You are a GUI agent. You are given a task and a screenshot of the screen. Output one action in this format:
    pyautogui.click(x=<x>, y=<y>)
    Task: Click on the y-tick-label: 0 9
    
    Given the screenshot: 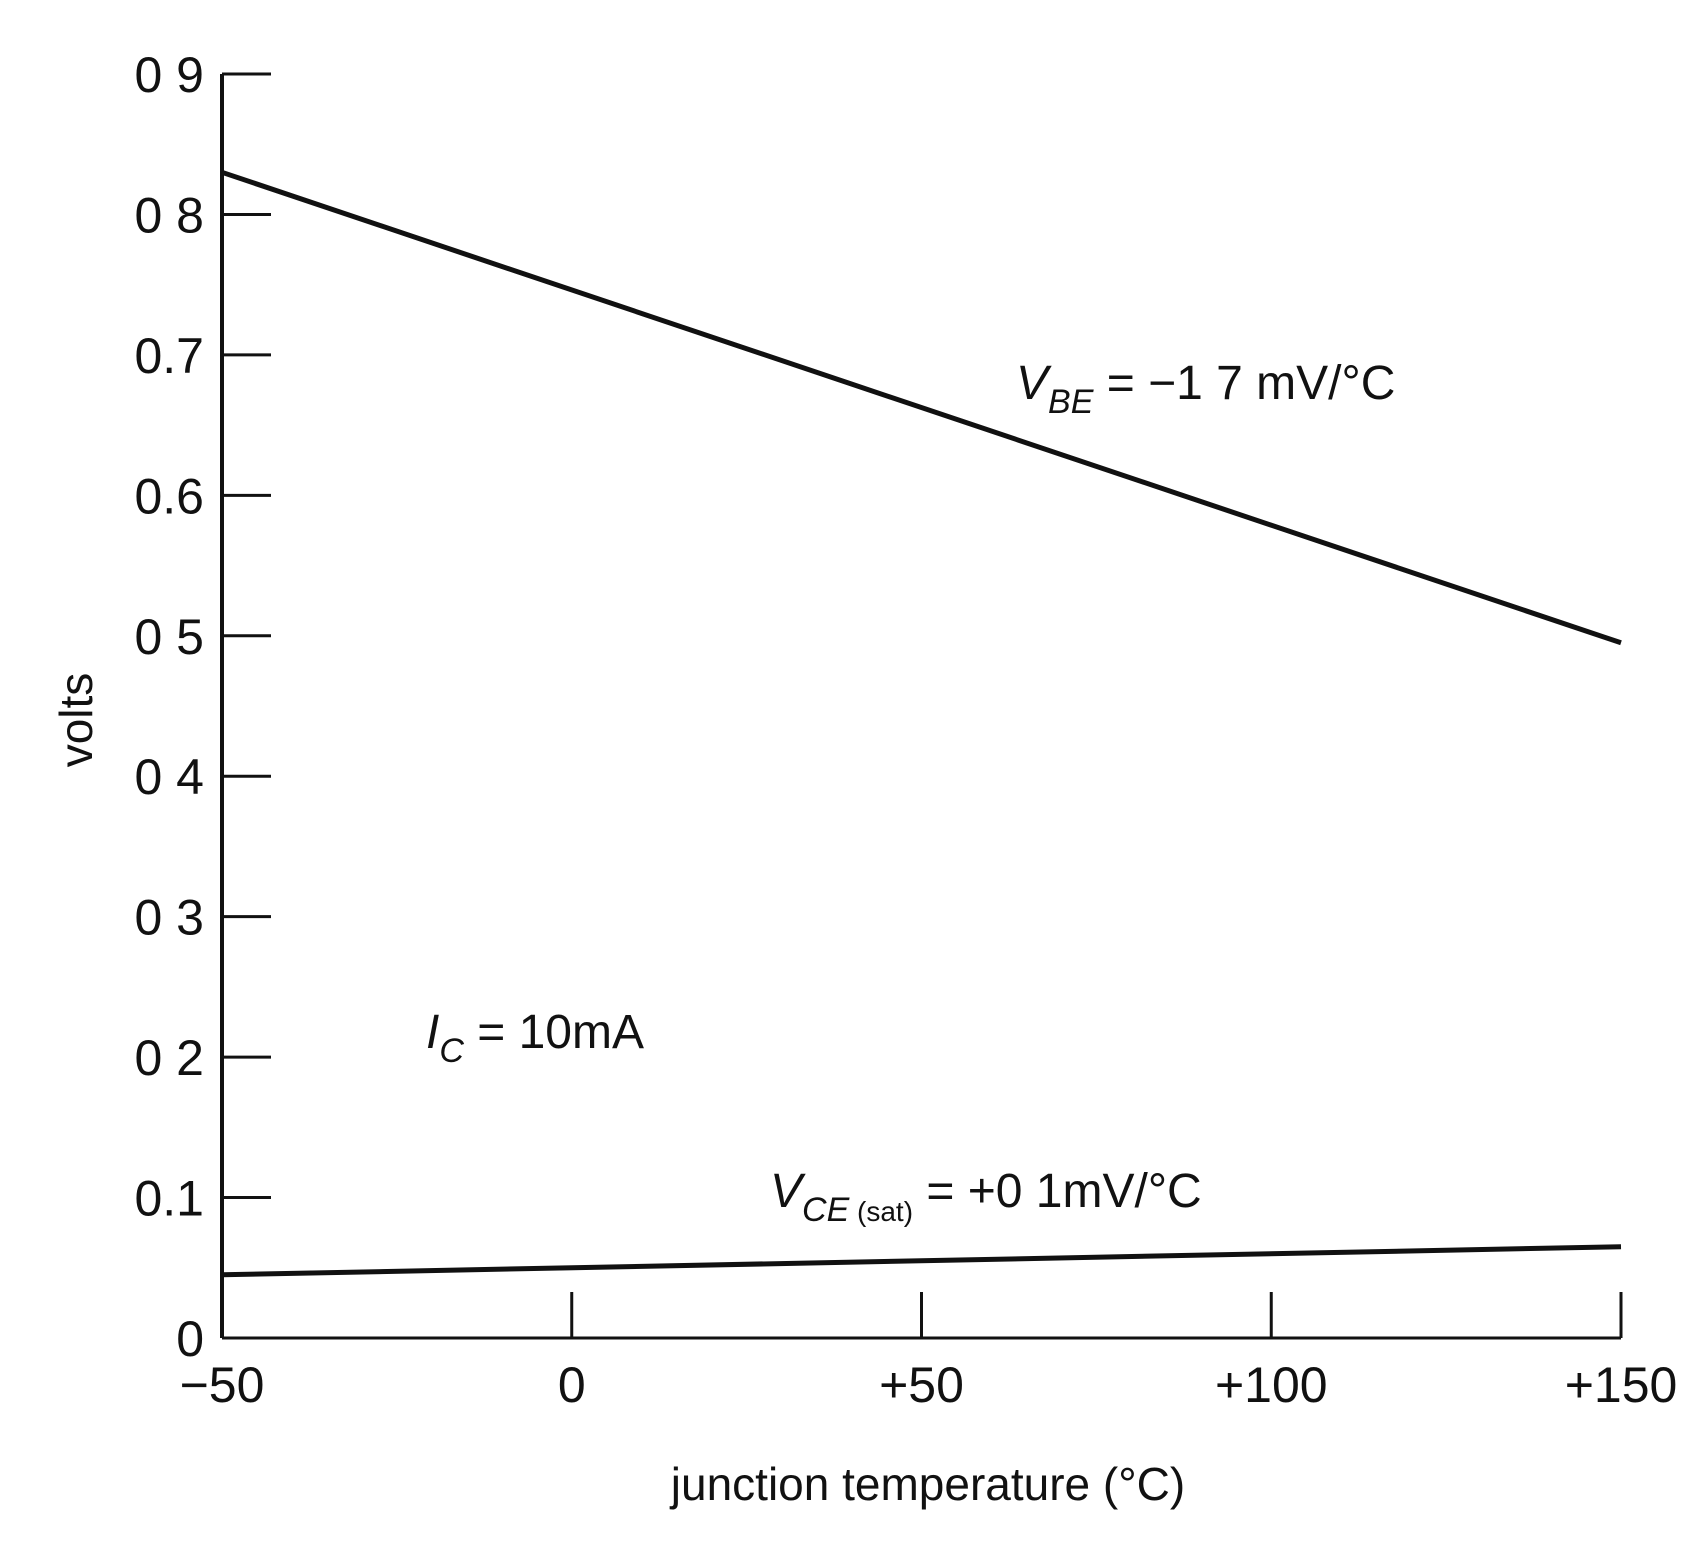 What is the action you would take?
    pyautogui.click(x=169, y=75)
    